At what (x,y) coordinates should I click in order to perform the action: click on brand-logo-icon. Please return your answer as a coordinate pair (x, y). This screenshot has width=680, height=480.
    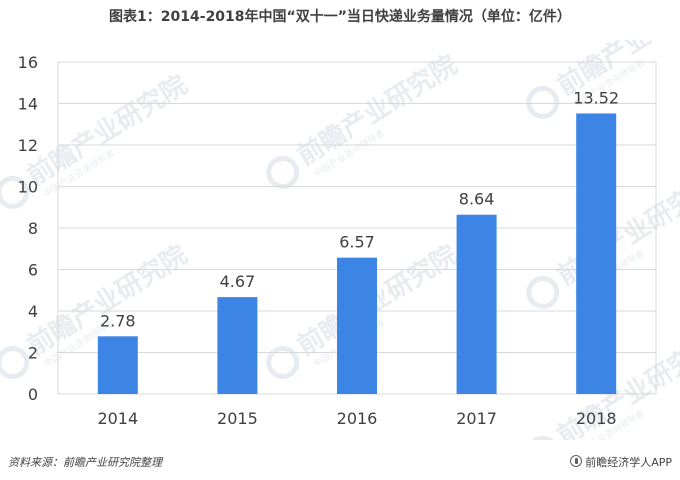
    Looking at the image, I should click on (576, 461).